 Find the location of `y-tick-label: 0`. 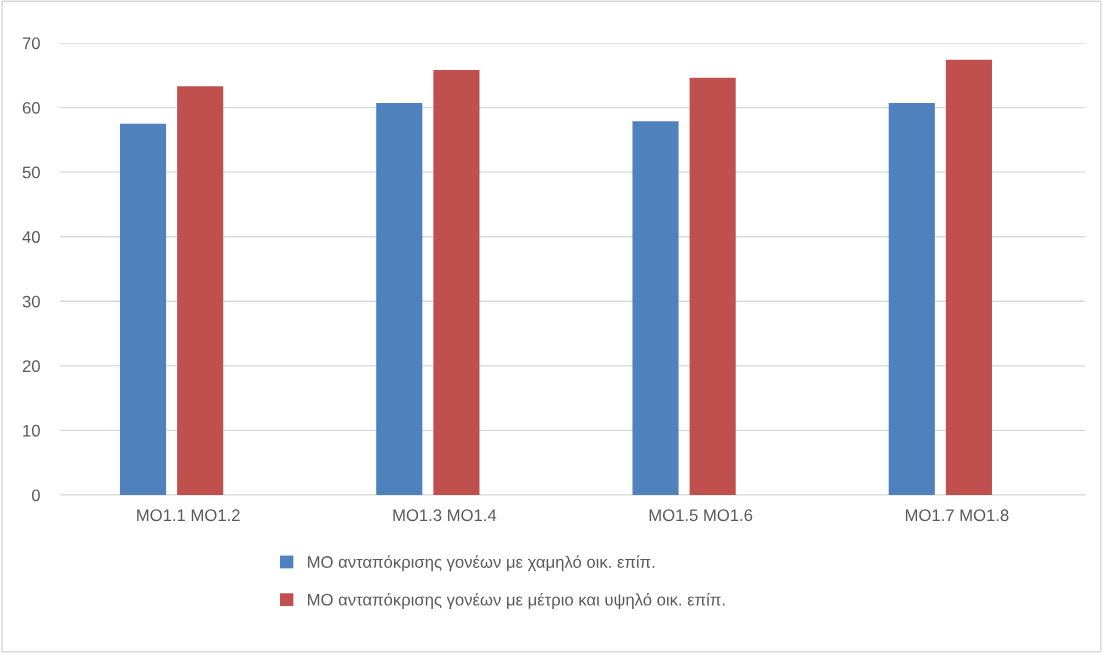

y-tick-label: 0 is located at coordinates (35, 495).